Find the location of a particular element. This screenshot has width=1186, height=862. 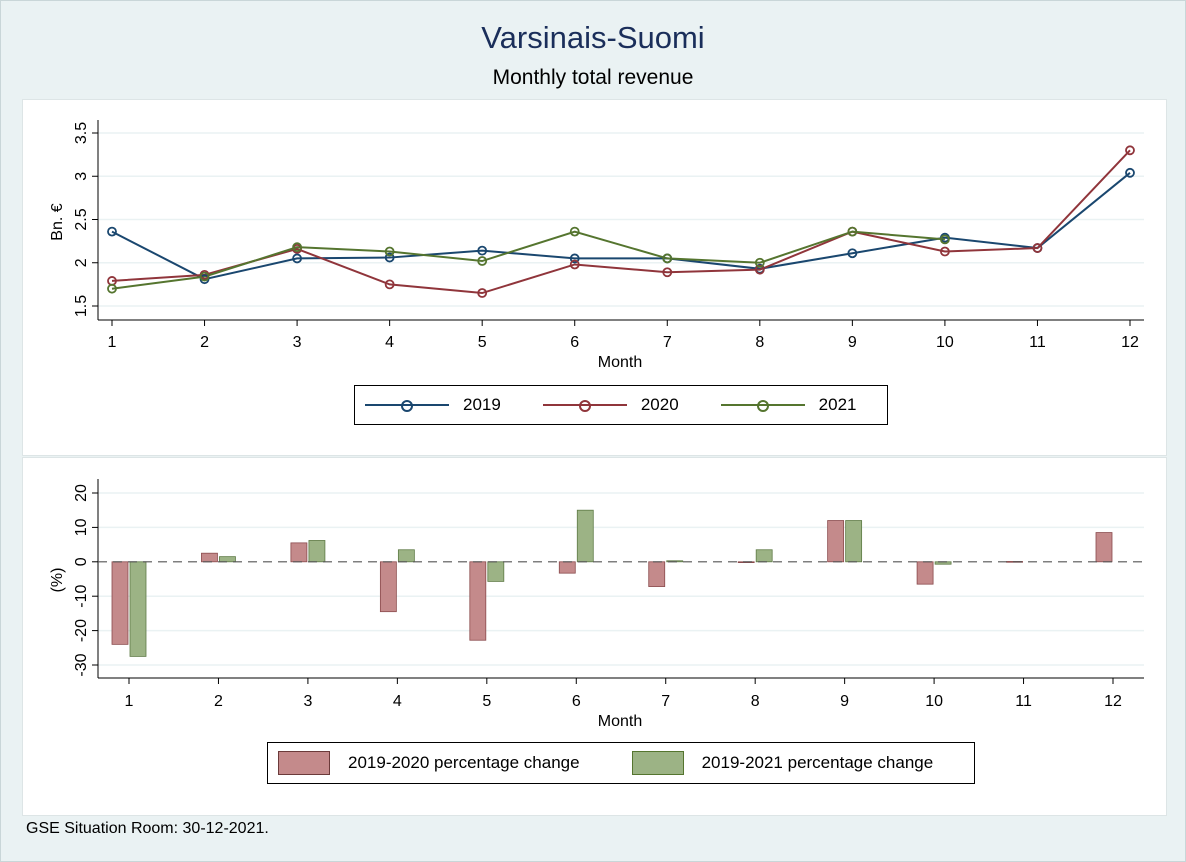

legend-item-change-2020: 2019-2020 percentage change is located at coordinates (429, 763).